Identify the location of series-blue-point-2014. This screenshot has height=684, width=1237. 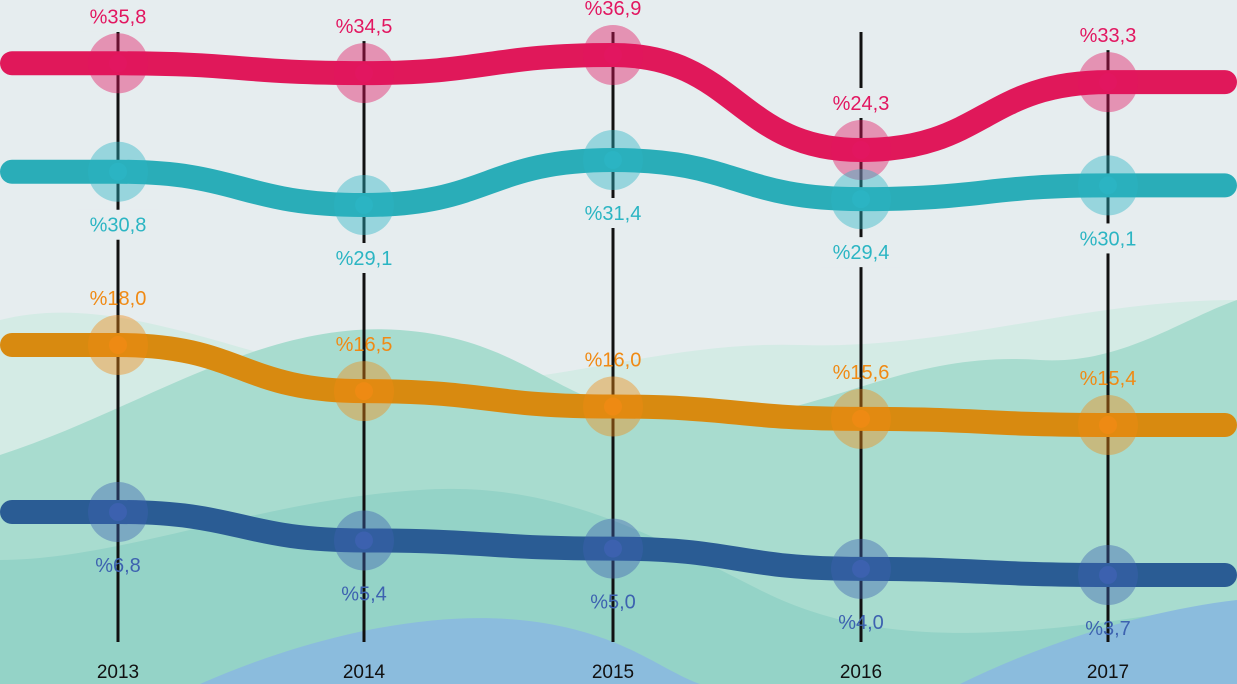
(364, 540).